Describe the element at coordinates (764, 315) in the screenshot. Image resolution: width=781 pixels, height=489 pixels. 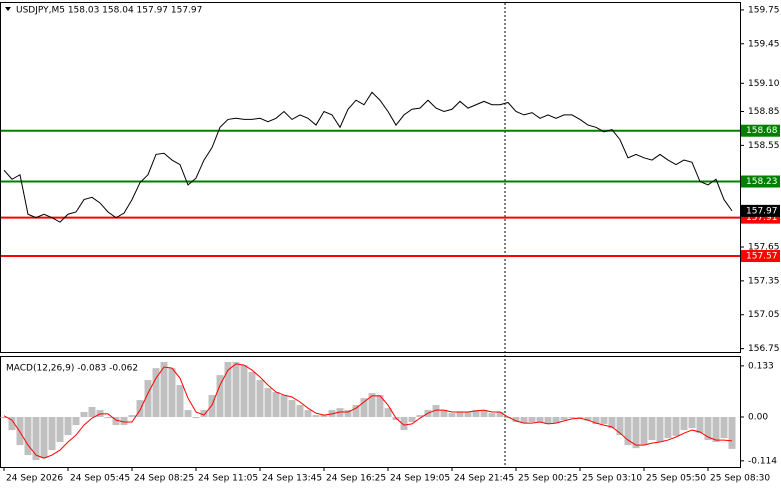
I see `y-tick-label: 157.05` at that location.